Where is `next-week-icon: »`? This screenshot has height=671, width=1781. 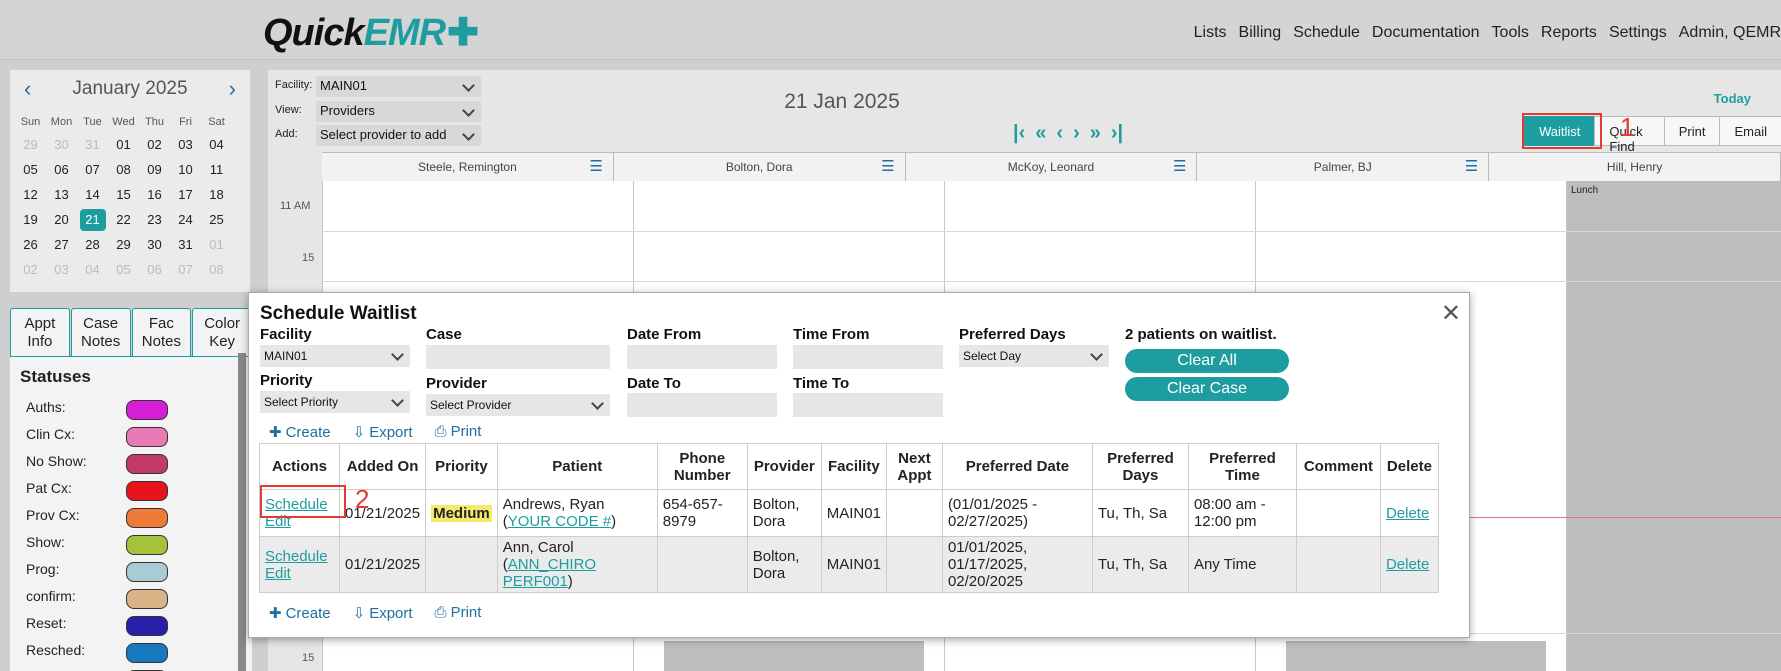
next-week-icon: » is located at coordinates (1095, 133).